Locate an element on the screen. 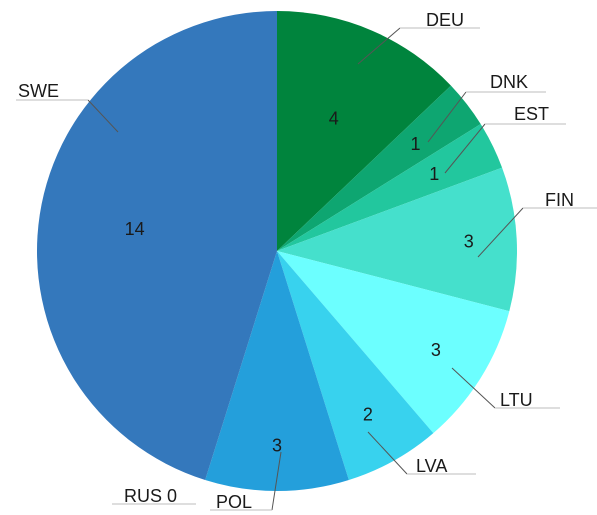 Image resolution: width=597 pixels, height=515 pixels. value-label-pol: 3 is located at coordinates (277, 445).